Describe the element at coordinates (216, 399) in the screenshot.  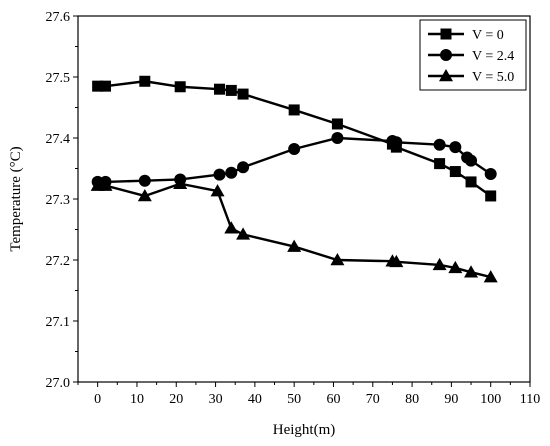
I see `x-tick-label: 30` at that location.